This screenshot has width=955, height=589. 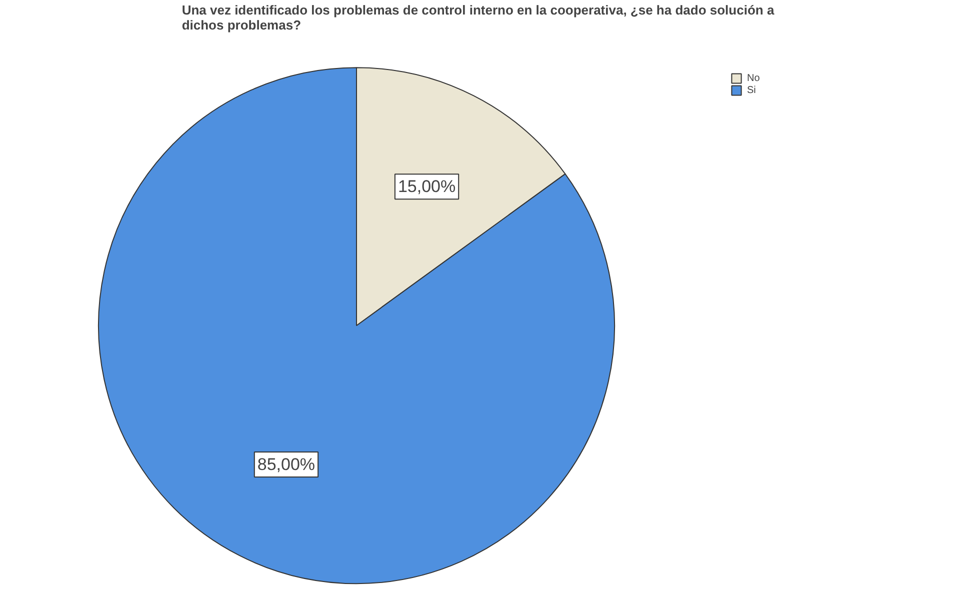 I want to click on chart-title: Una vez identificado los problemas de control interno en la cooperativa, ¿se ha dado solución a dichos problemas?, so click(x=478, y=17).